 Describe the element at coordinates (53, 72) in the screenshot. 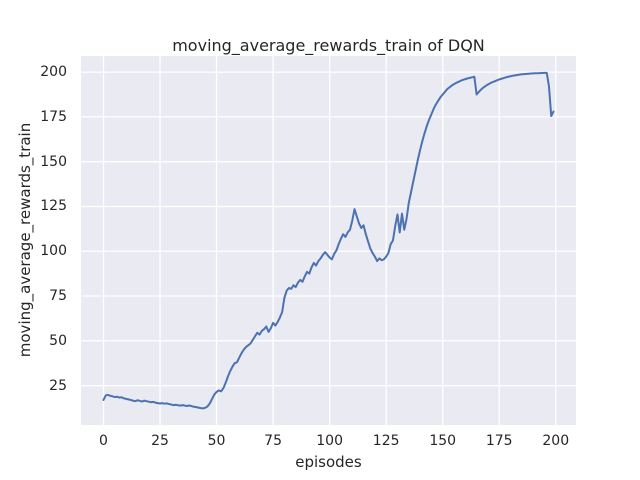

I see `y-tick-label: 200` at that location.